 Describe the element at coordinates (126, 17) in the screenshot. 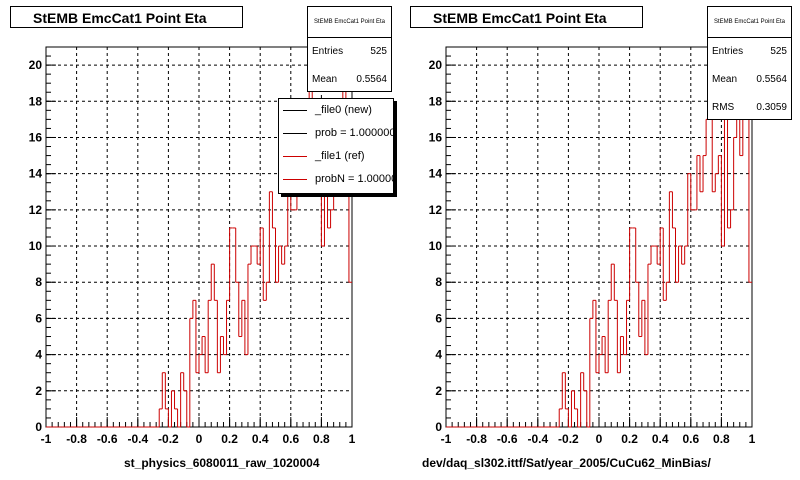

I see `left-title: StEMB EmcCat1 Point Eta` at that location.